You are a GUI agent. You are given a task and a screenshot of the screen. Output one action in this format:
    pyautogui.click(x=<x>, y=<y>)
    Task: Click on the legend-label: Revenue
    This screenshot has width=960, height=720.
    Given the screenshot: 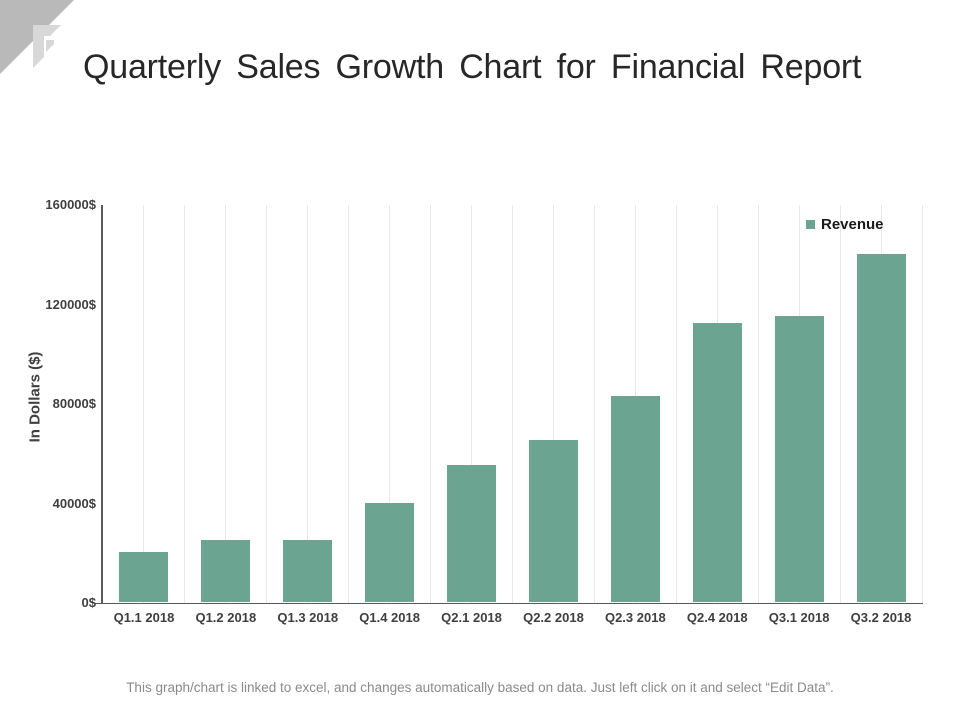 What is the action you would take?
    pyautogui.click(x=852, y=224)
    